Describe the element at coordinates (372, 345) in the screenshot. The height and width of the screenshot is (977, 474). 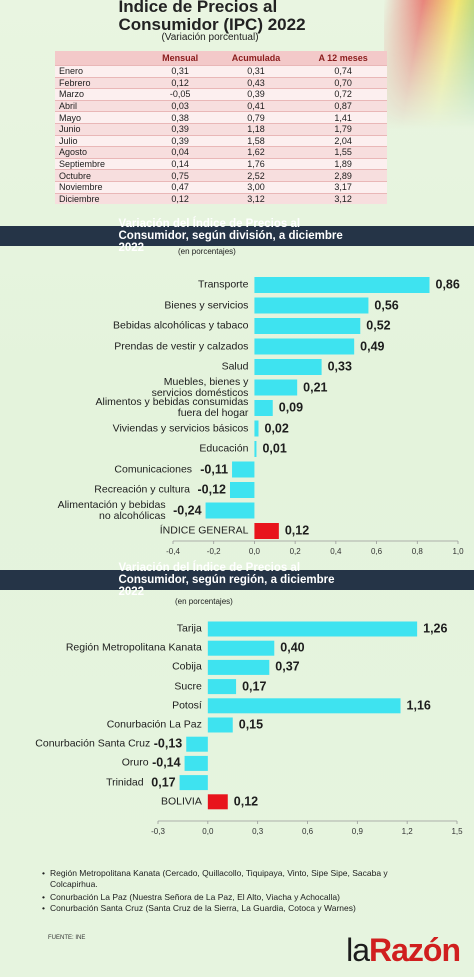
I see `value-label: 0,49` at that location.